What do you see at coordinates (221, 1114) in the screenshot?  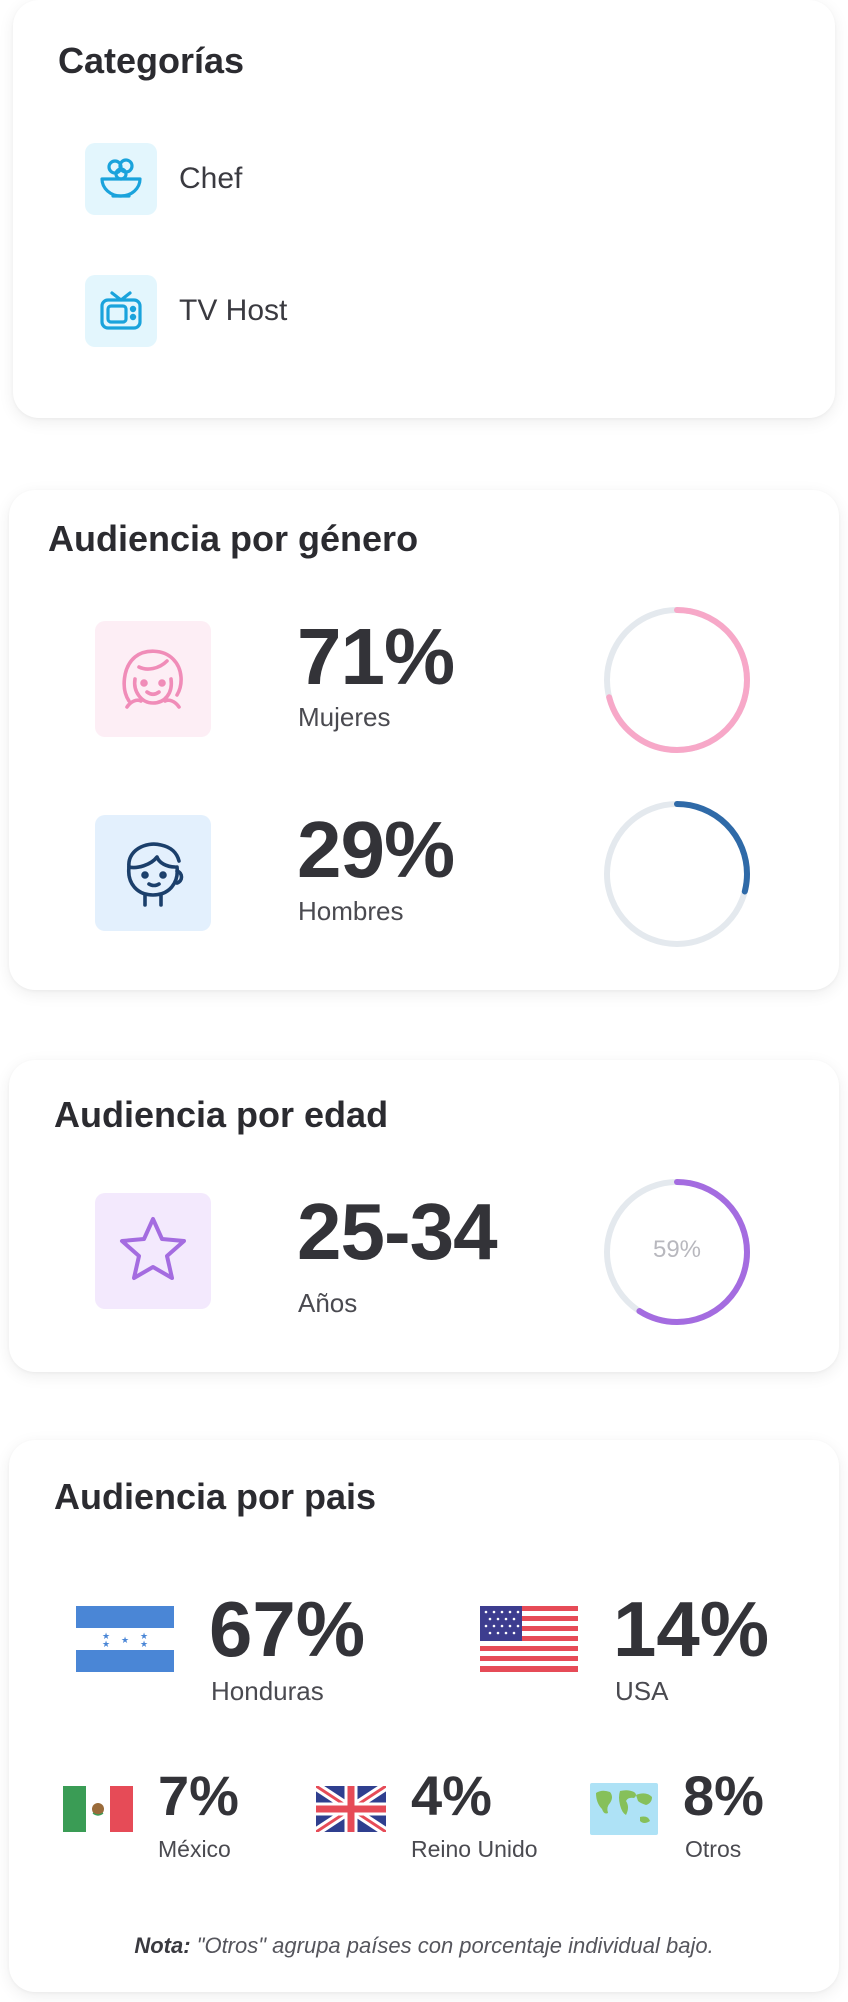 I see `age-title: Audiencia por edad` at bounding box center [221, 1114].